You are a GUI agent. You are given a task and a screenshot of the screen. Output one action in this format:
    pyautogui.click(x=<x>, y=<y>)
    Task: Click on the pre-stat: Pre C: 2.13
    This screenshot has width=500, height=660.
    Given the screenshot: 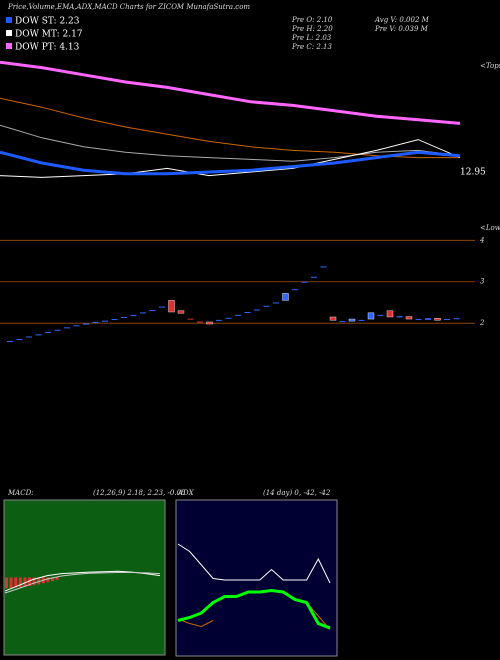 What is the action you would take?
    pyautogui.click(x=311, y=47)
    